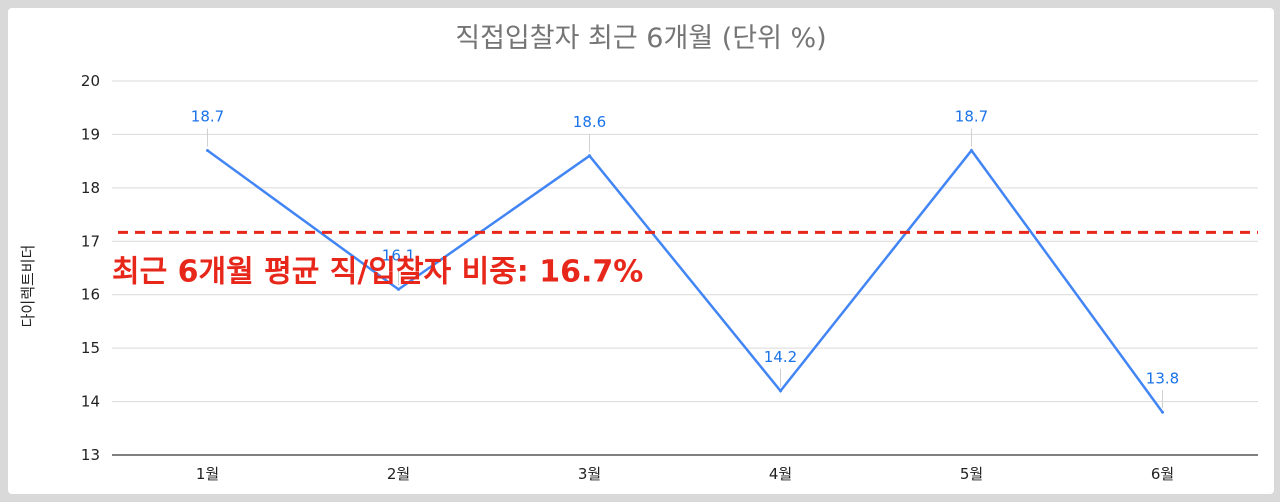  What do you see at coordinates (971, 474) in the screenshot?
I see `x-tick-label: 5월` at bounding box center [971, 474].